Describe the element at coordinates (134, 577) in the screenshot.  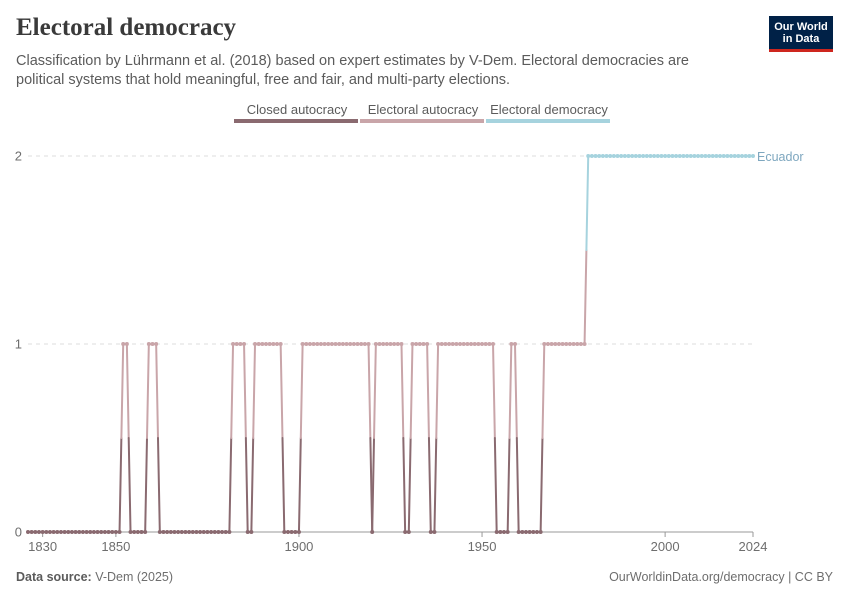
I see `data-source-value: V-Dem (2025)` at that location.